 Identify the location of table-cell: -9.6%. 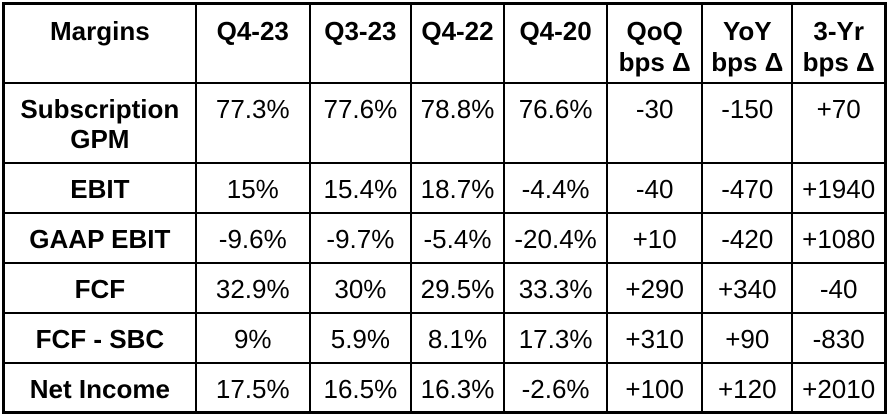
(252, 237).